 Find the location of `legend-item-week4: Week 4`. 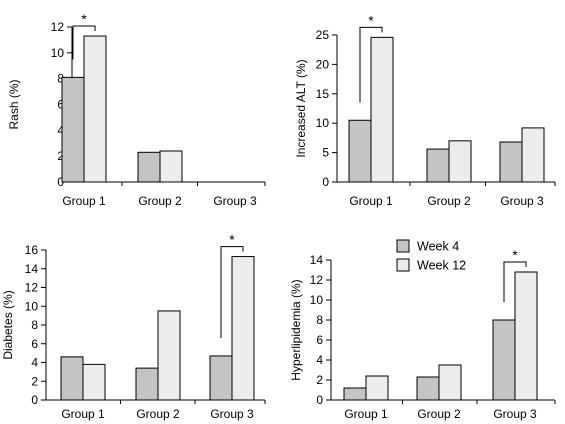

legend-item-week4: Week 4 is located at coordinates (427, 246).